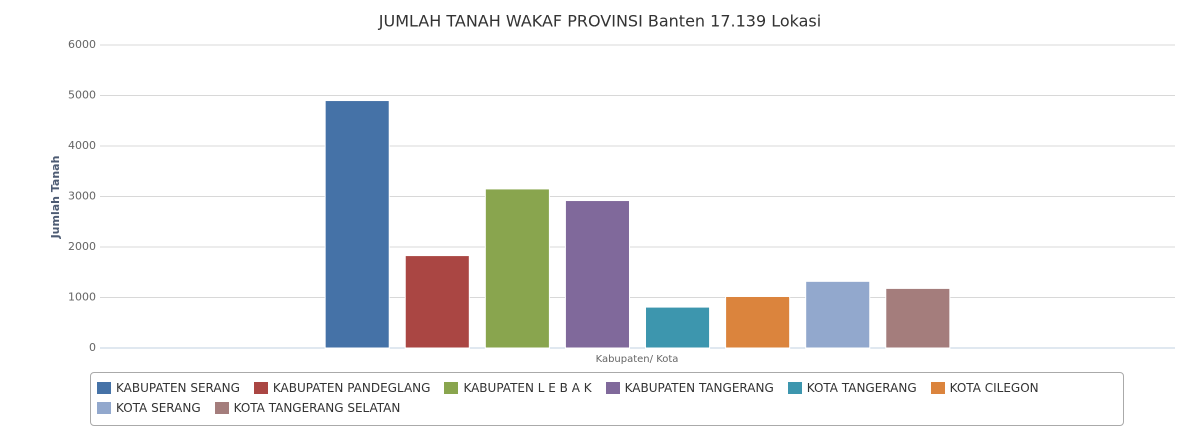 This screenshot has height=430, width=1193. I want to click on y-tick-label: 2000, so click(82, 246).